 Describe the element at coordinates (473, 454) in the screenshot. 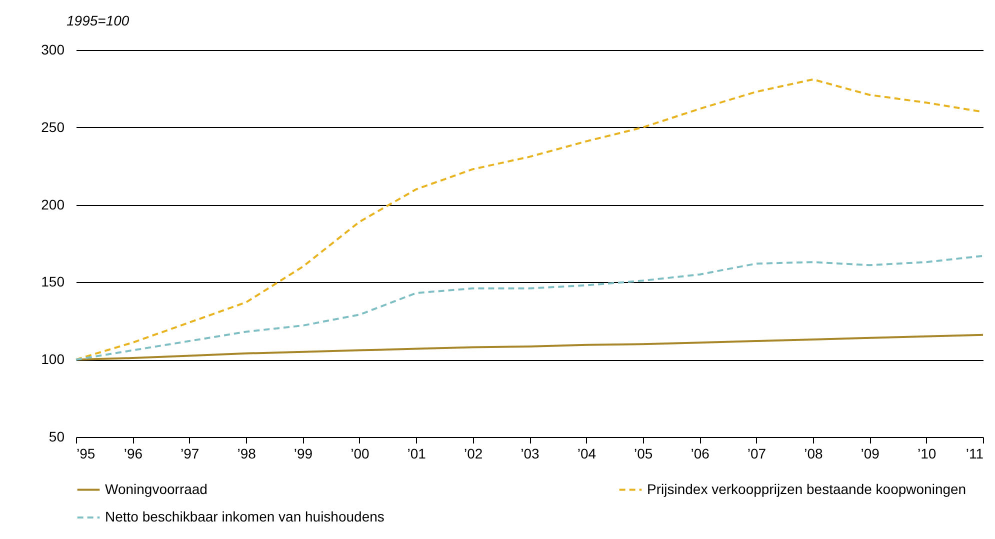

I see `x-tick-label: ’02` at that location.